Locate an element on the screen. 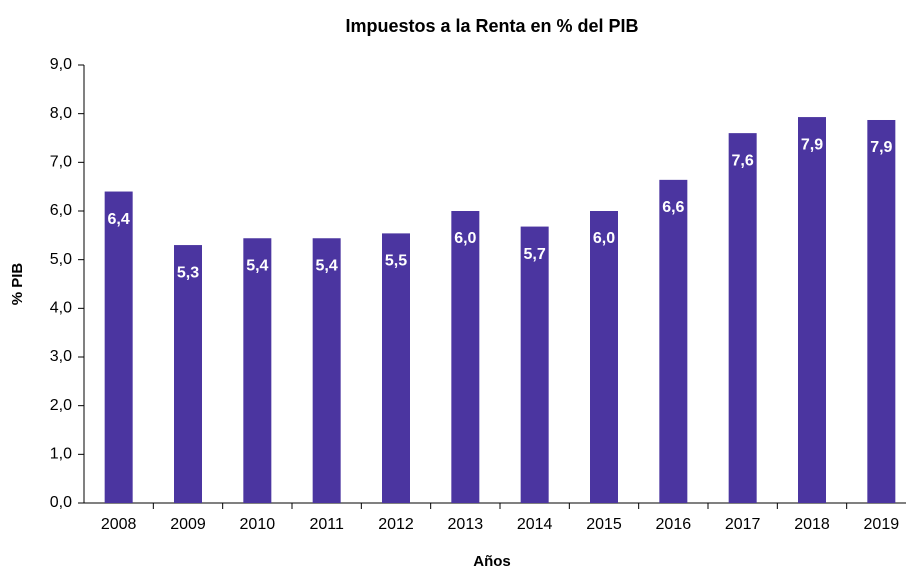 This screenshot has width=909, height=571. y-tick-label: 2,0 is located at coordinates (61, 405).